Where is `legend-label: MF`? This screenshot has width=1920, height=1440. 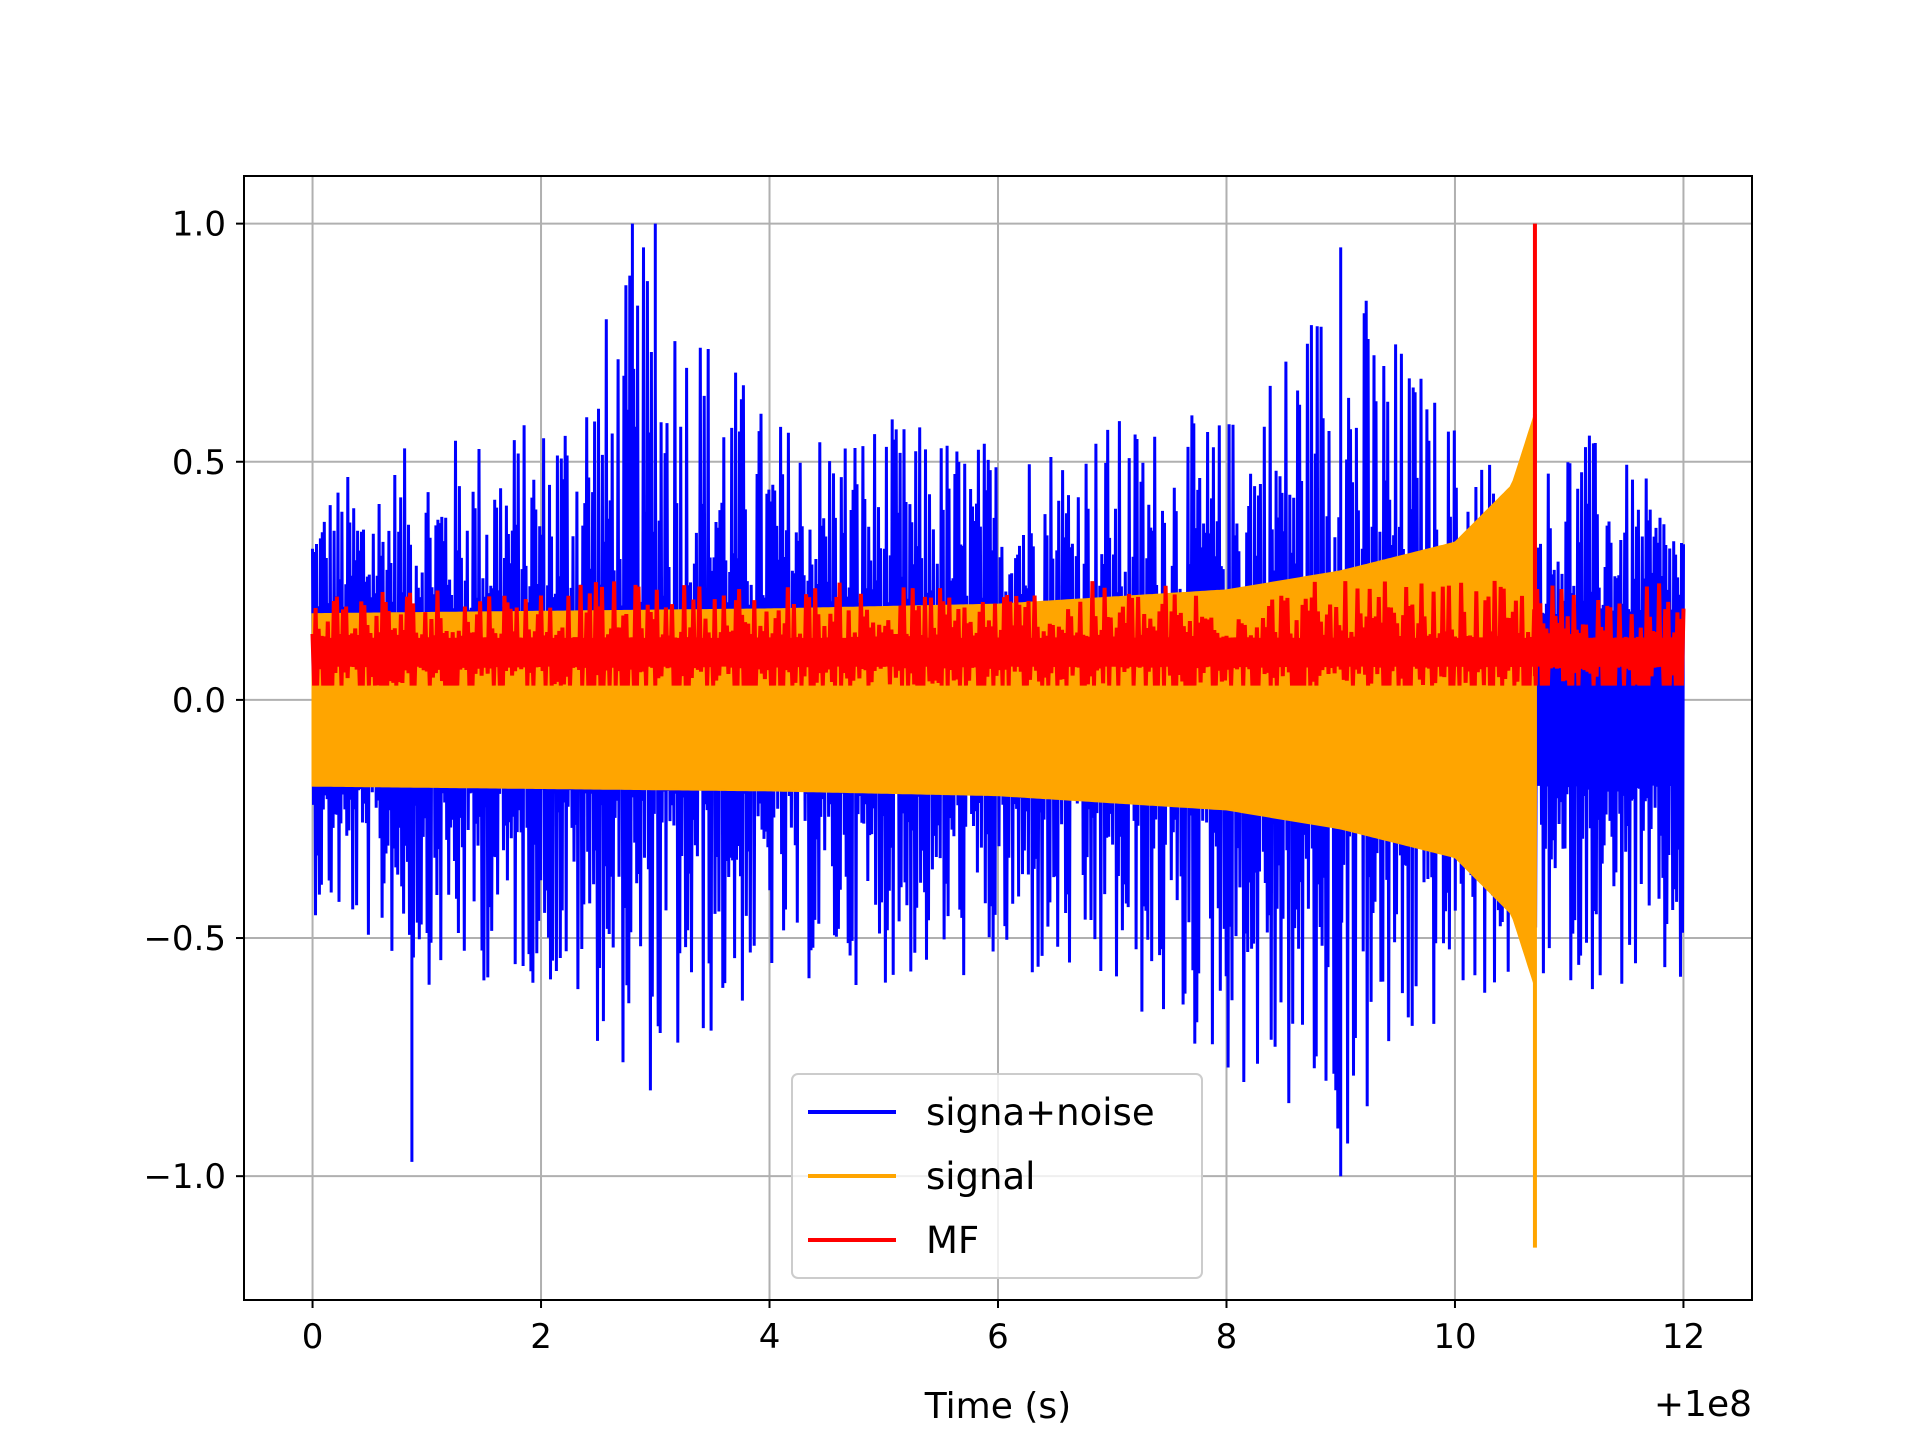
legend-label: MF is located at coordinates (952, 1240).